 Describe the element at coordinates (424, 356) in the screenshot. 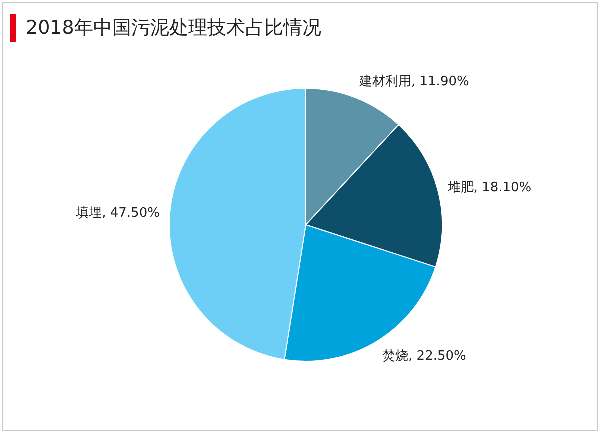

I see `slice-label: 焚烧, 22.50%` at that location.